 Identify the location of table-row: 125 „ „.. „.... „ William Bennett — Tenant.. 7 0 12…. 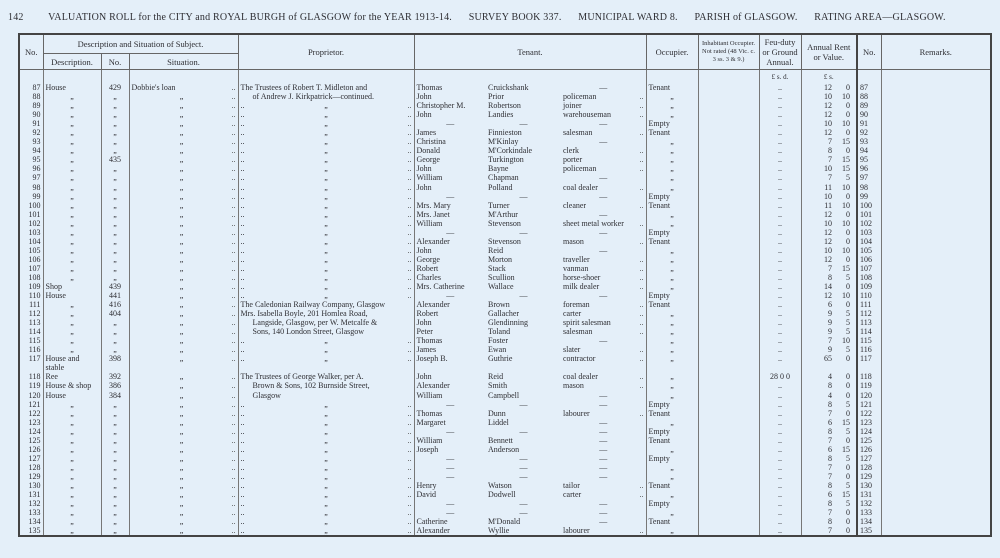
(505, 440).